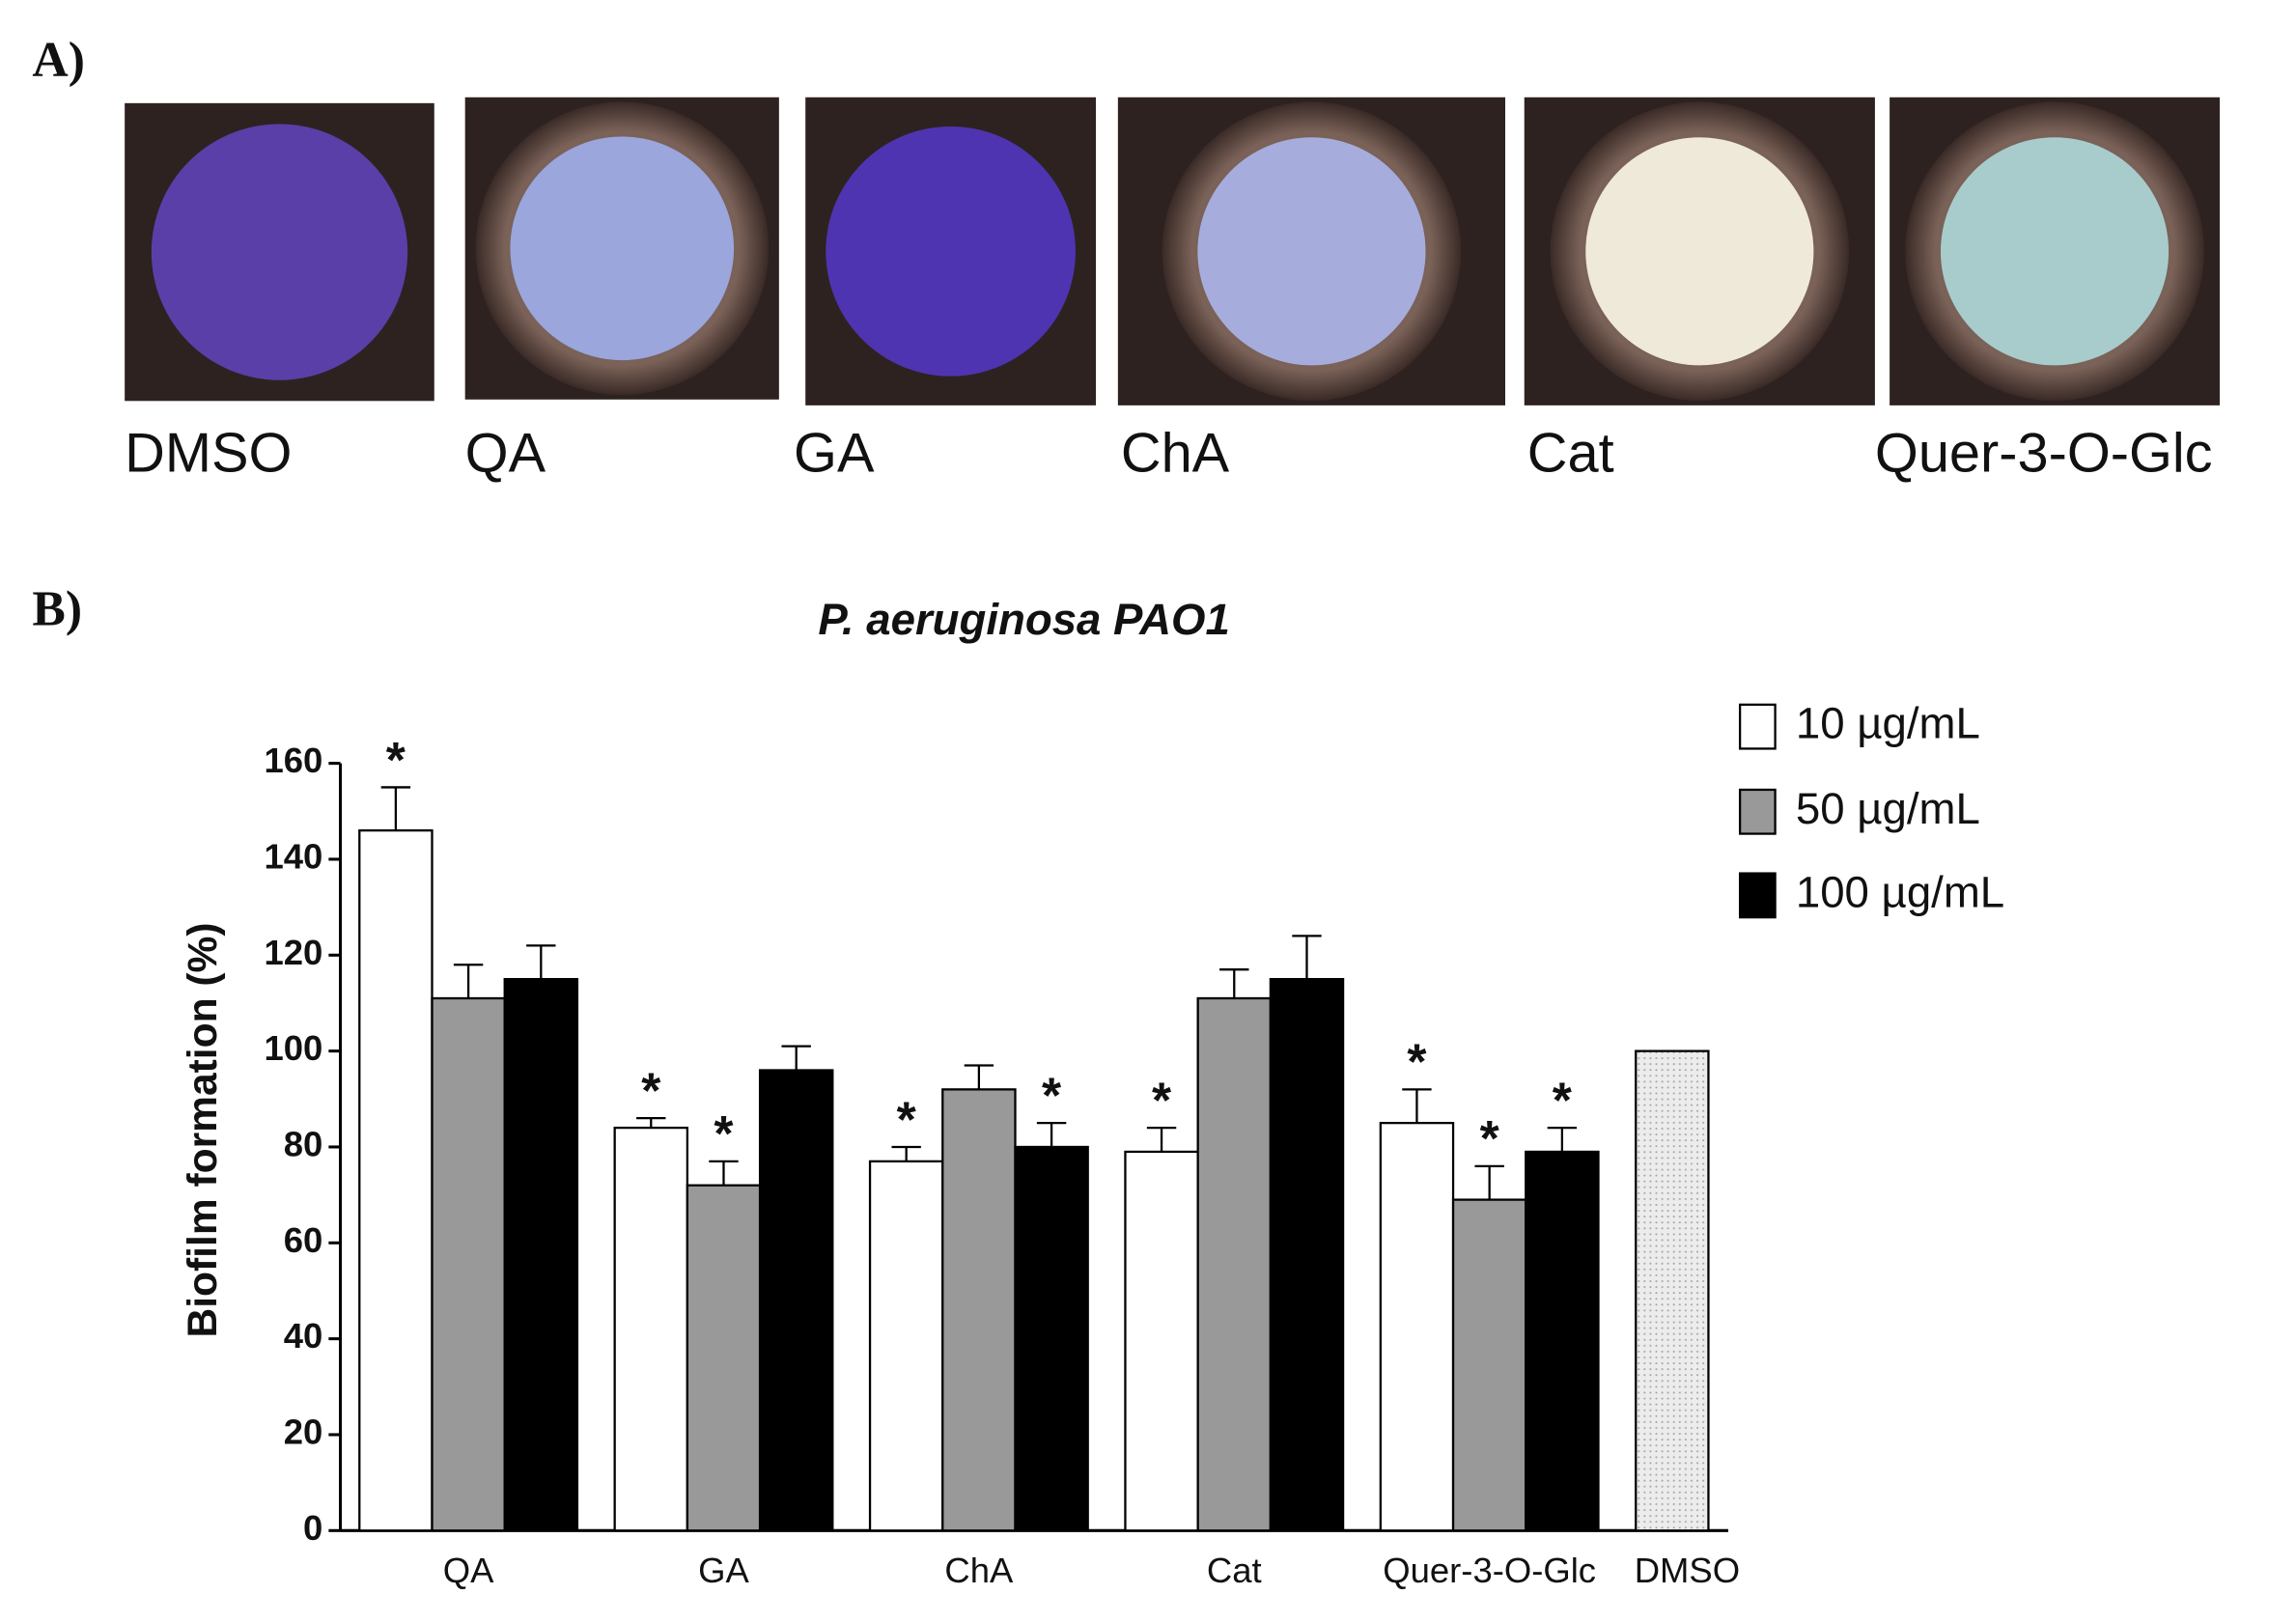  I want to click on legend-label: 50 µg/mL, so click(1888, 809).